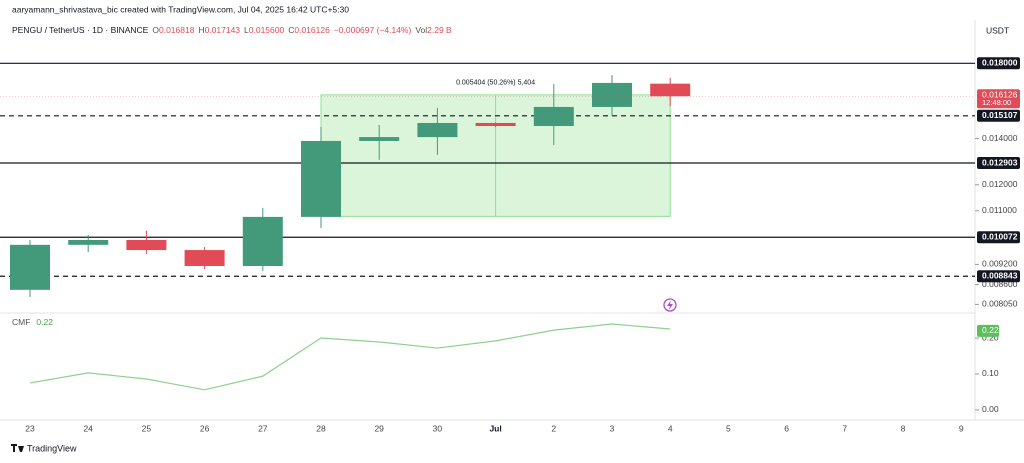  What do you see at coordinates (201, 30) in the screenshot?
I see `ohlc-key: H` at bounding box center [201, 30].